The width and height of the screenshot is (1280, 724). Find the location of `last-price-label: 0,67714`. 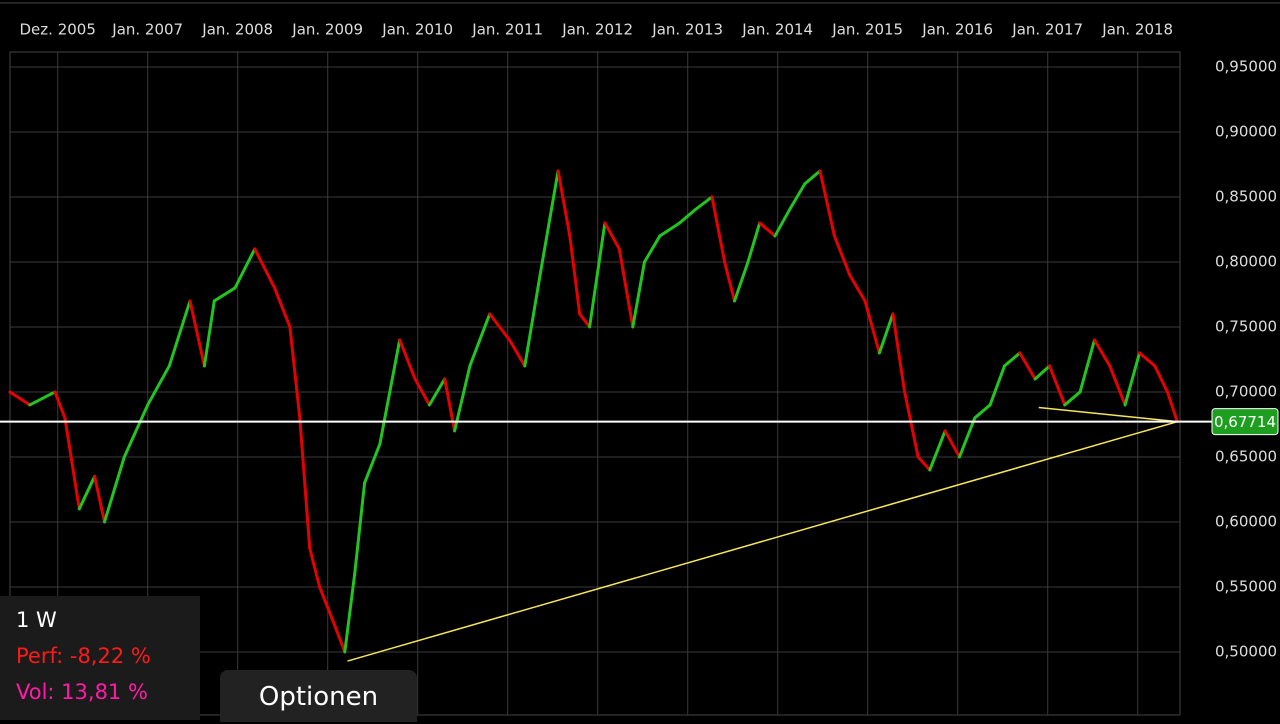

last-price-label: 0,67714 is located at coordinates (1245, 422).